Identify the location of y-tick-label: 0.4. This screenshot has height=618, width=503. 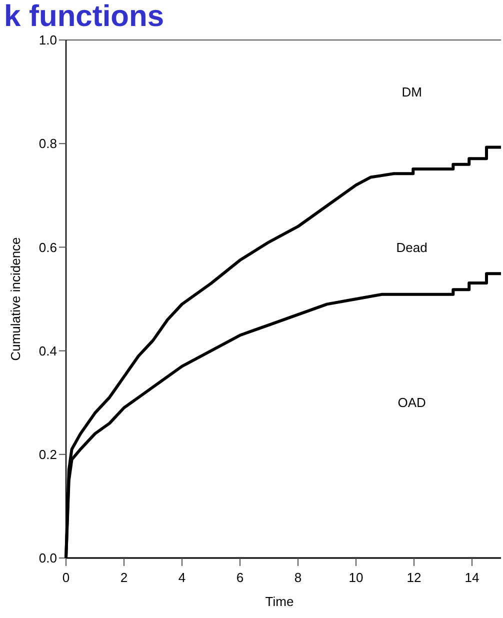
(47, 350).